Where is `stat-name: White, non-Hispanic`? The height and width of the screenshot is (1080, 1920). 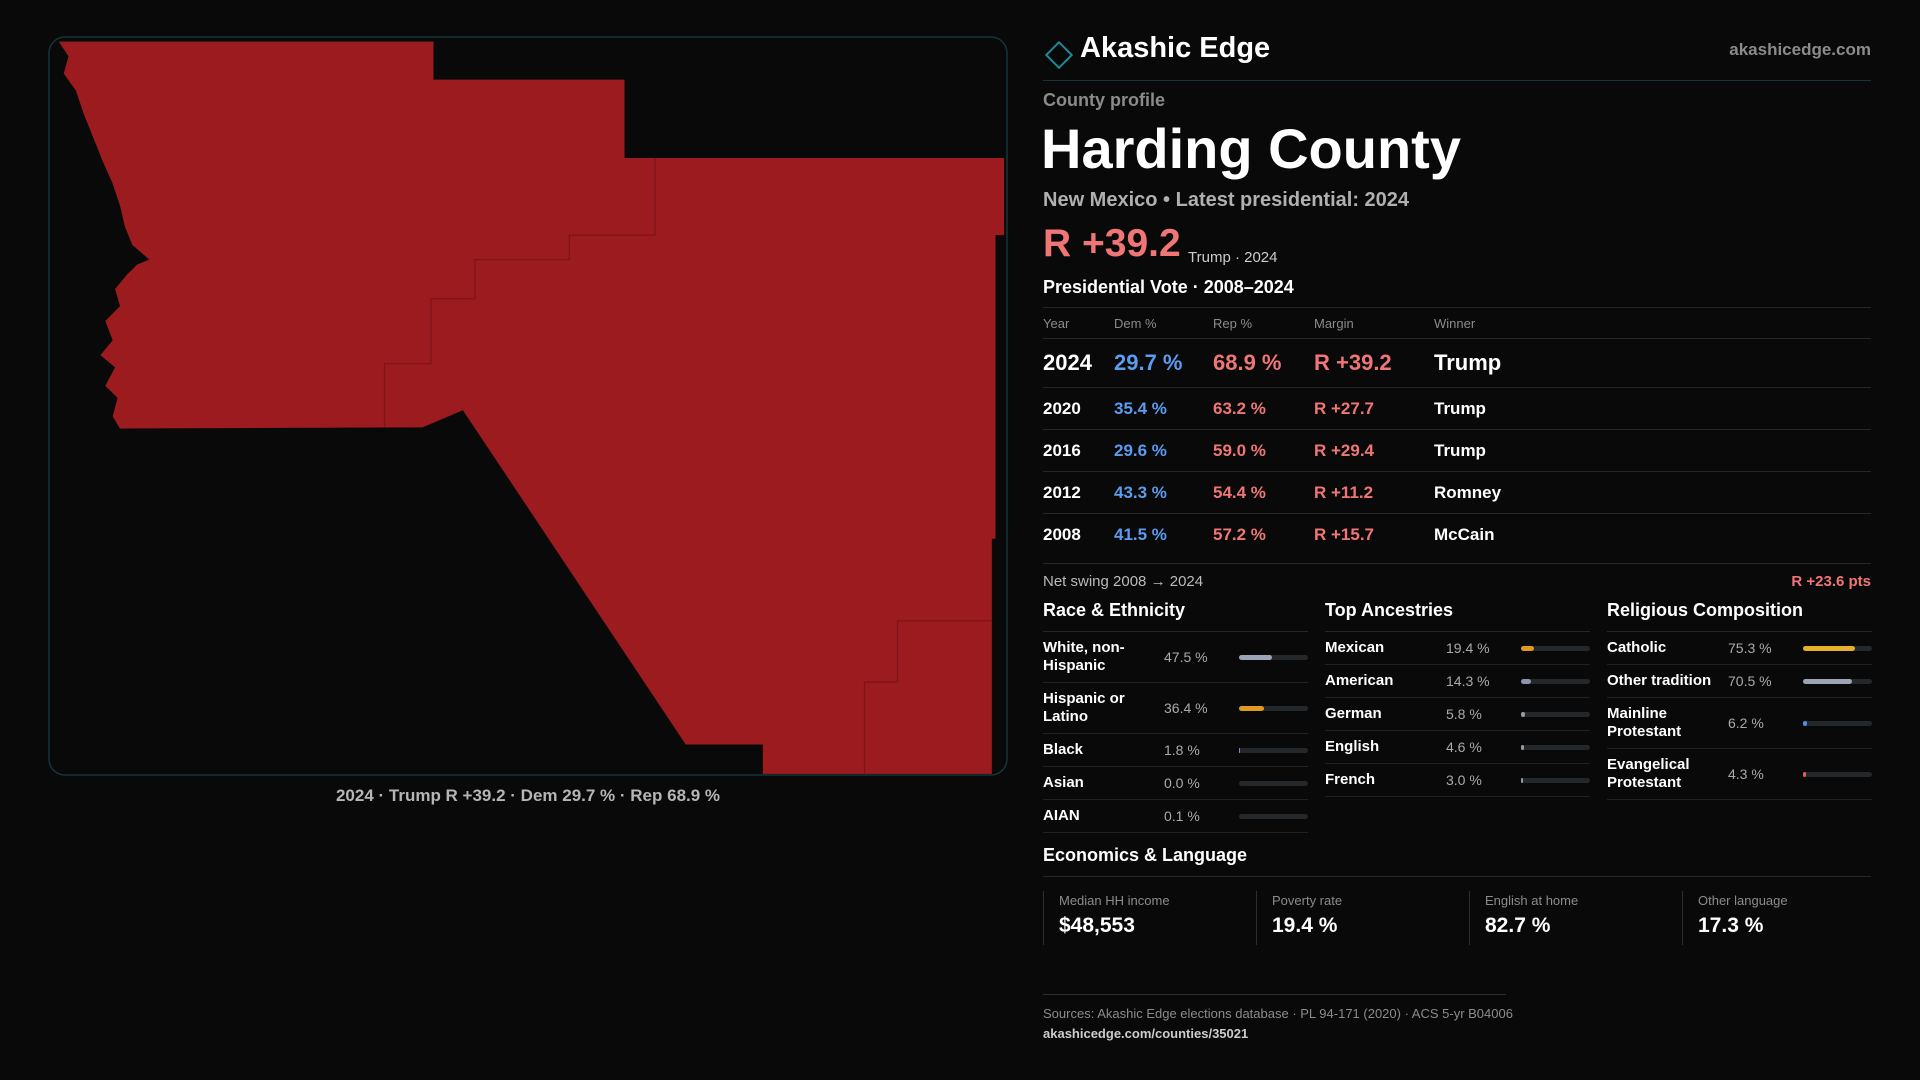 stat-name: White, non-Hispanic is located at coordinates (1084, 656).